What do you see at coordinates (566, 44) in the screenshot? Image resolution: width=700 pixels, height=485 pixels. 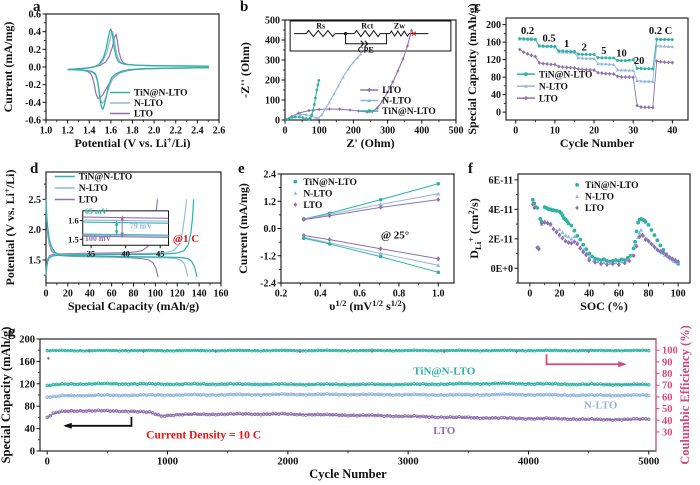 I see `svg-text: 1` at bounding box center [566, 44].